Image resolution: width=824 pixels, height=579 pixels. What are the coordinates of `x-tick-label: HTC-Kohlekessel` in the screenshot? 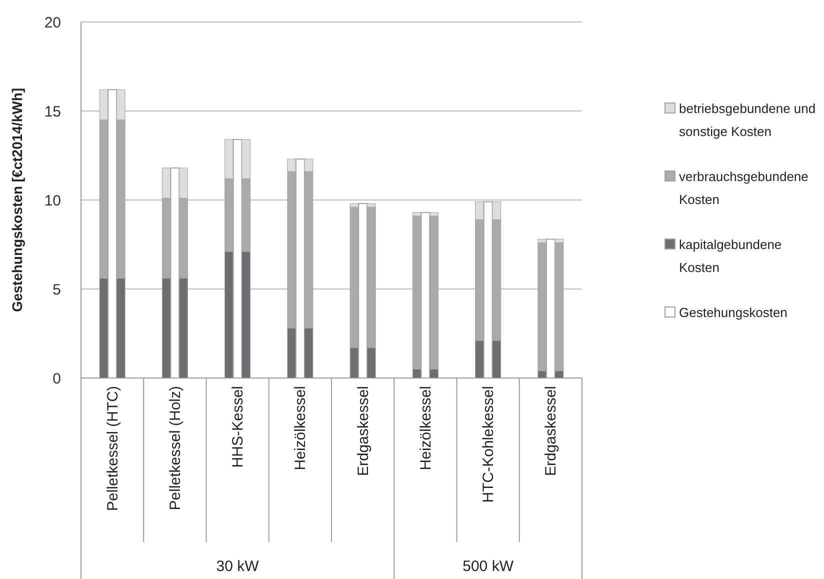 It's located at (489, 444).